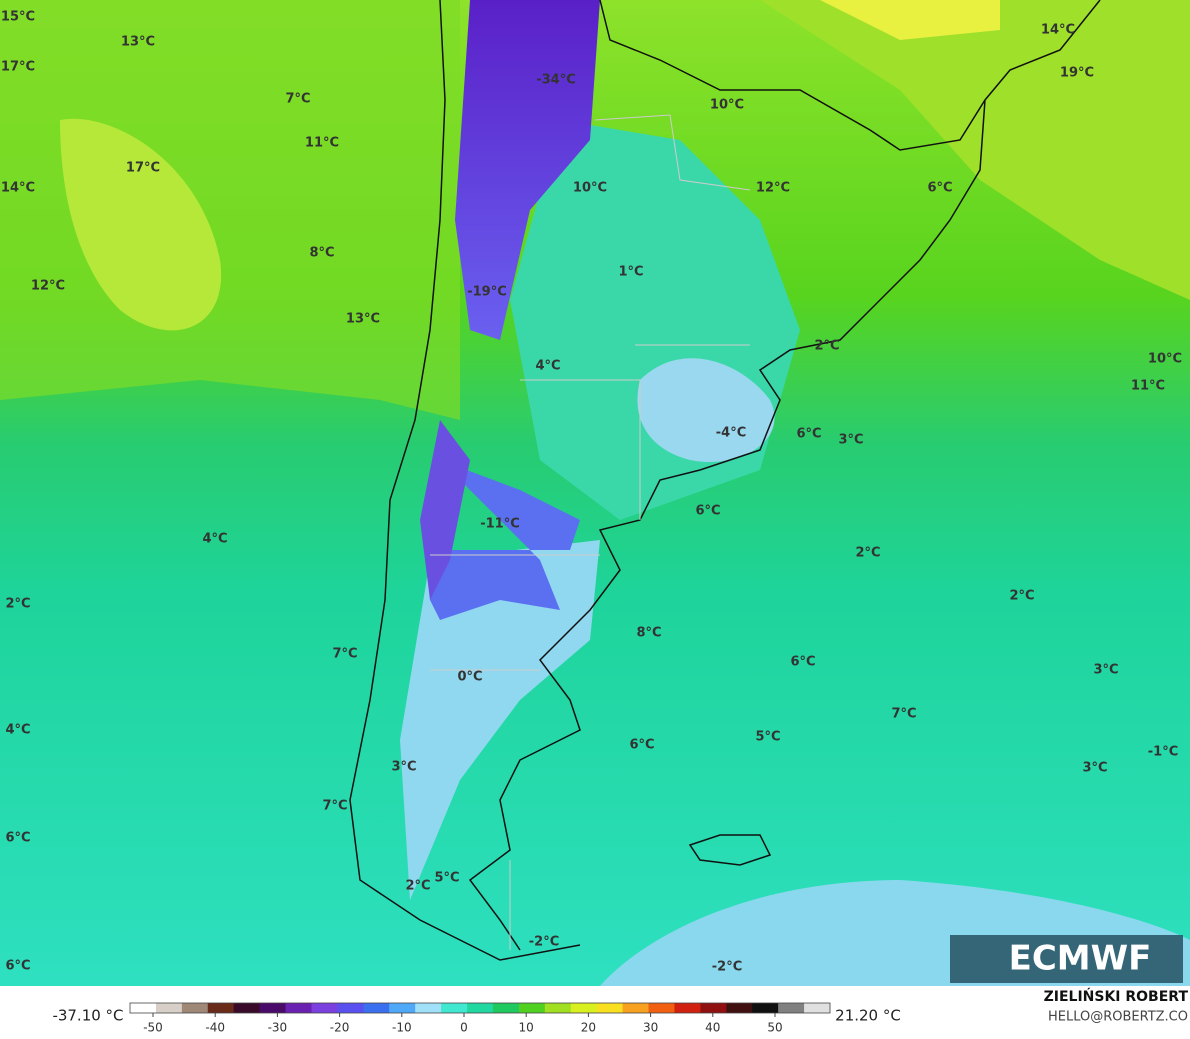 This screenshot has width=1190, height=1039. Describe the element at coordinates (153, 1028) in the screenshot. I see `colorbar-tick-label: -50` at that location.